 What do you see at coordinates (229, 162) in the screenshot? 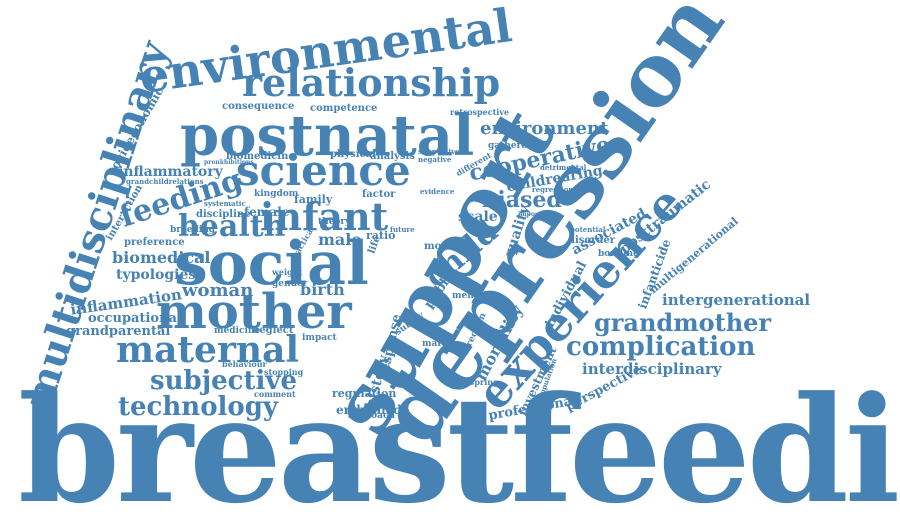
I see `word-pronkhibitions: pronkhibitions` at bounding box center [229, 162].